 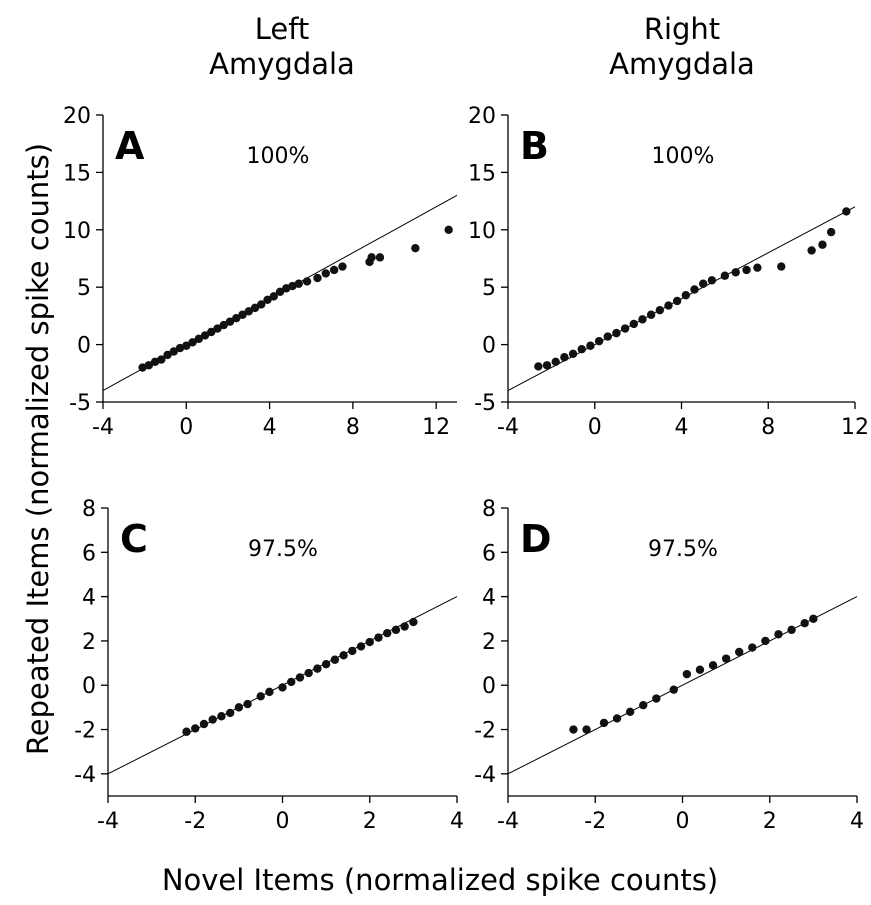 What do you see at coordinates (278, 156) in the screenshot?
I see `panel-annotation-a: 100%` at bounding box center [278, 156].